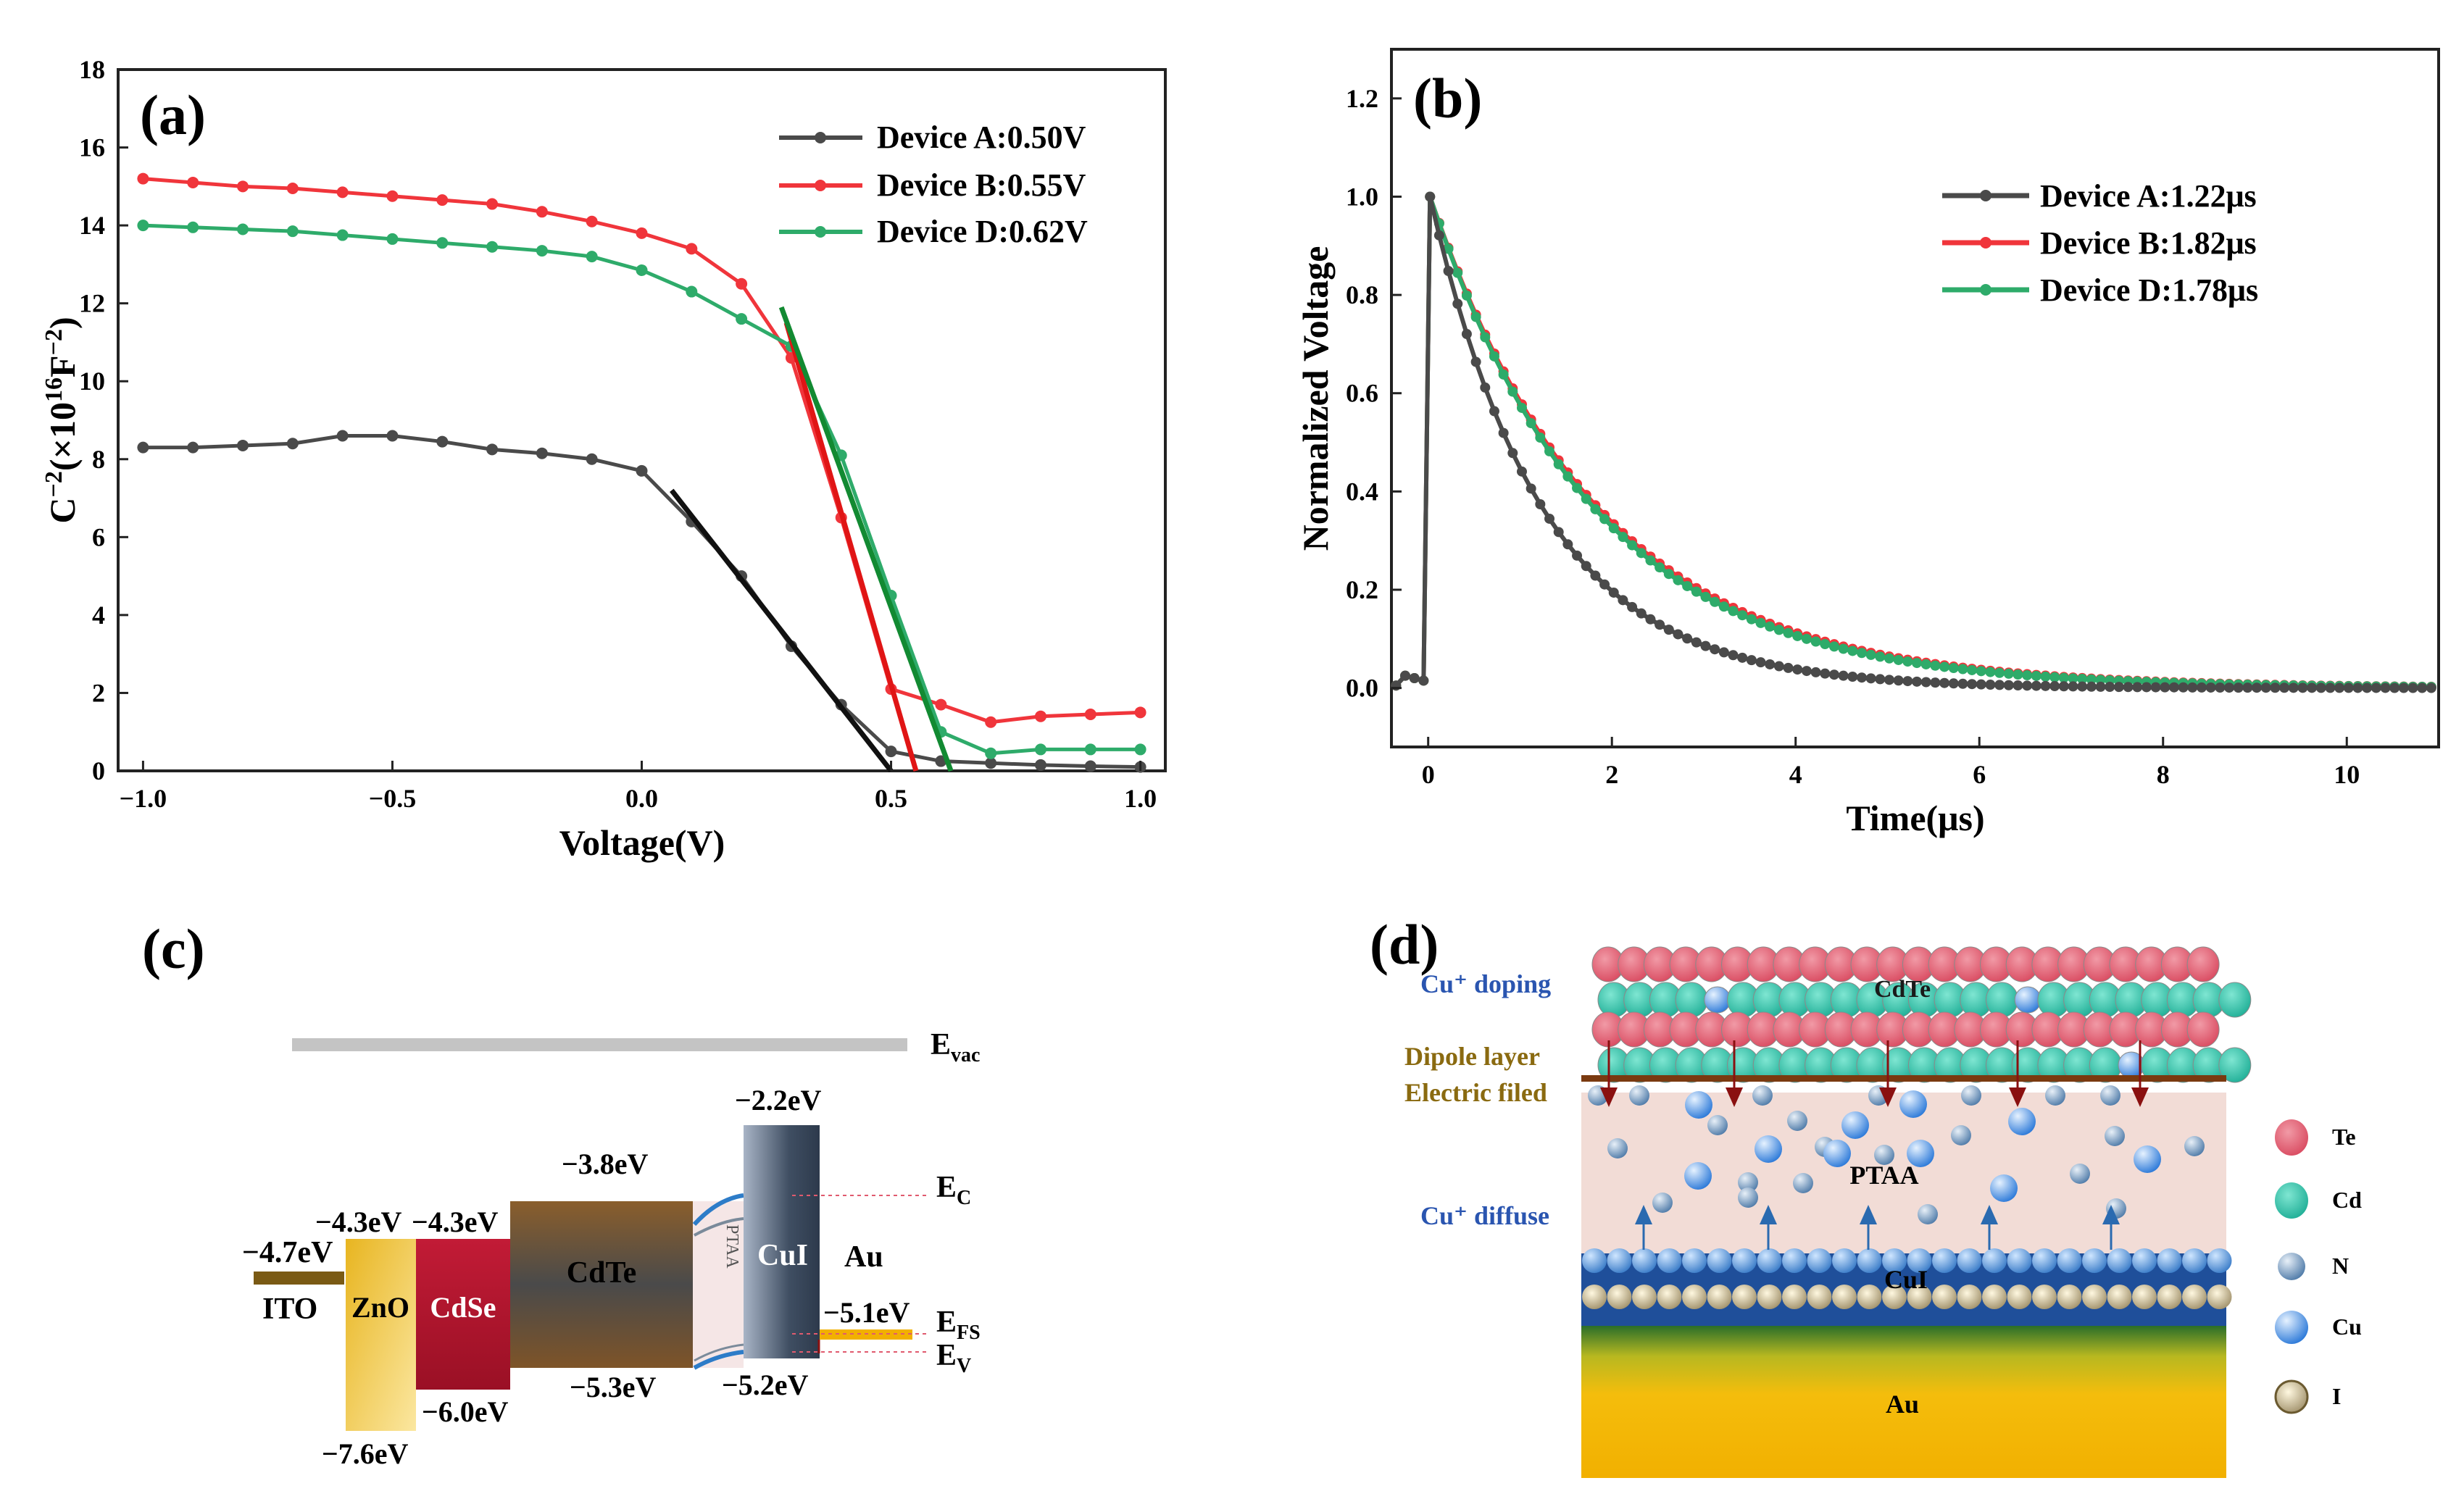 Image resolution: width=2464 pixels, height=1499 pixels. Describe the element at coordinates (173, 948) in the screenshot. I see `panel-label-c: (c)` at that location.